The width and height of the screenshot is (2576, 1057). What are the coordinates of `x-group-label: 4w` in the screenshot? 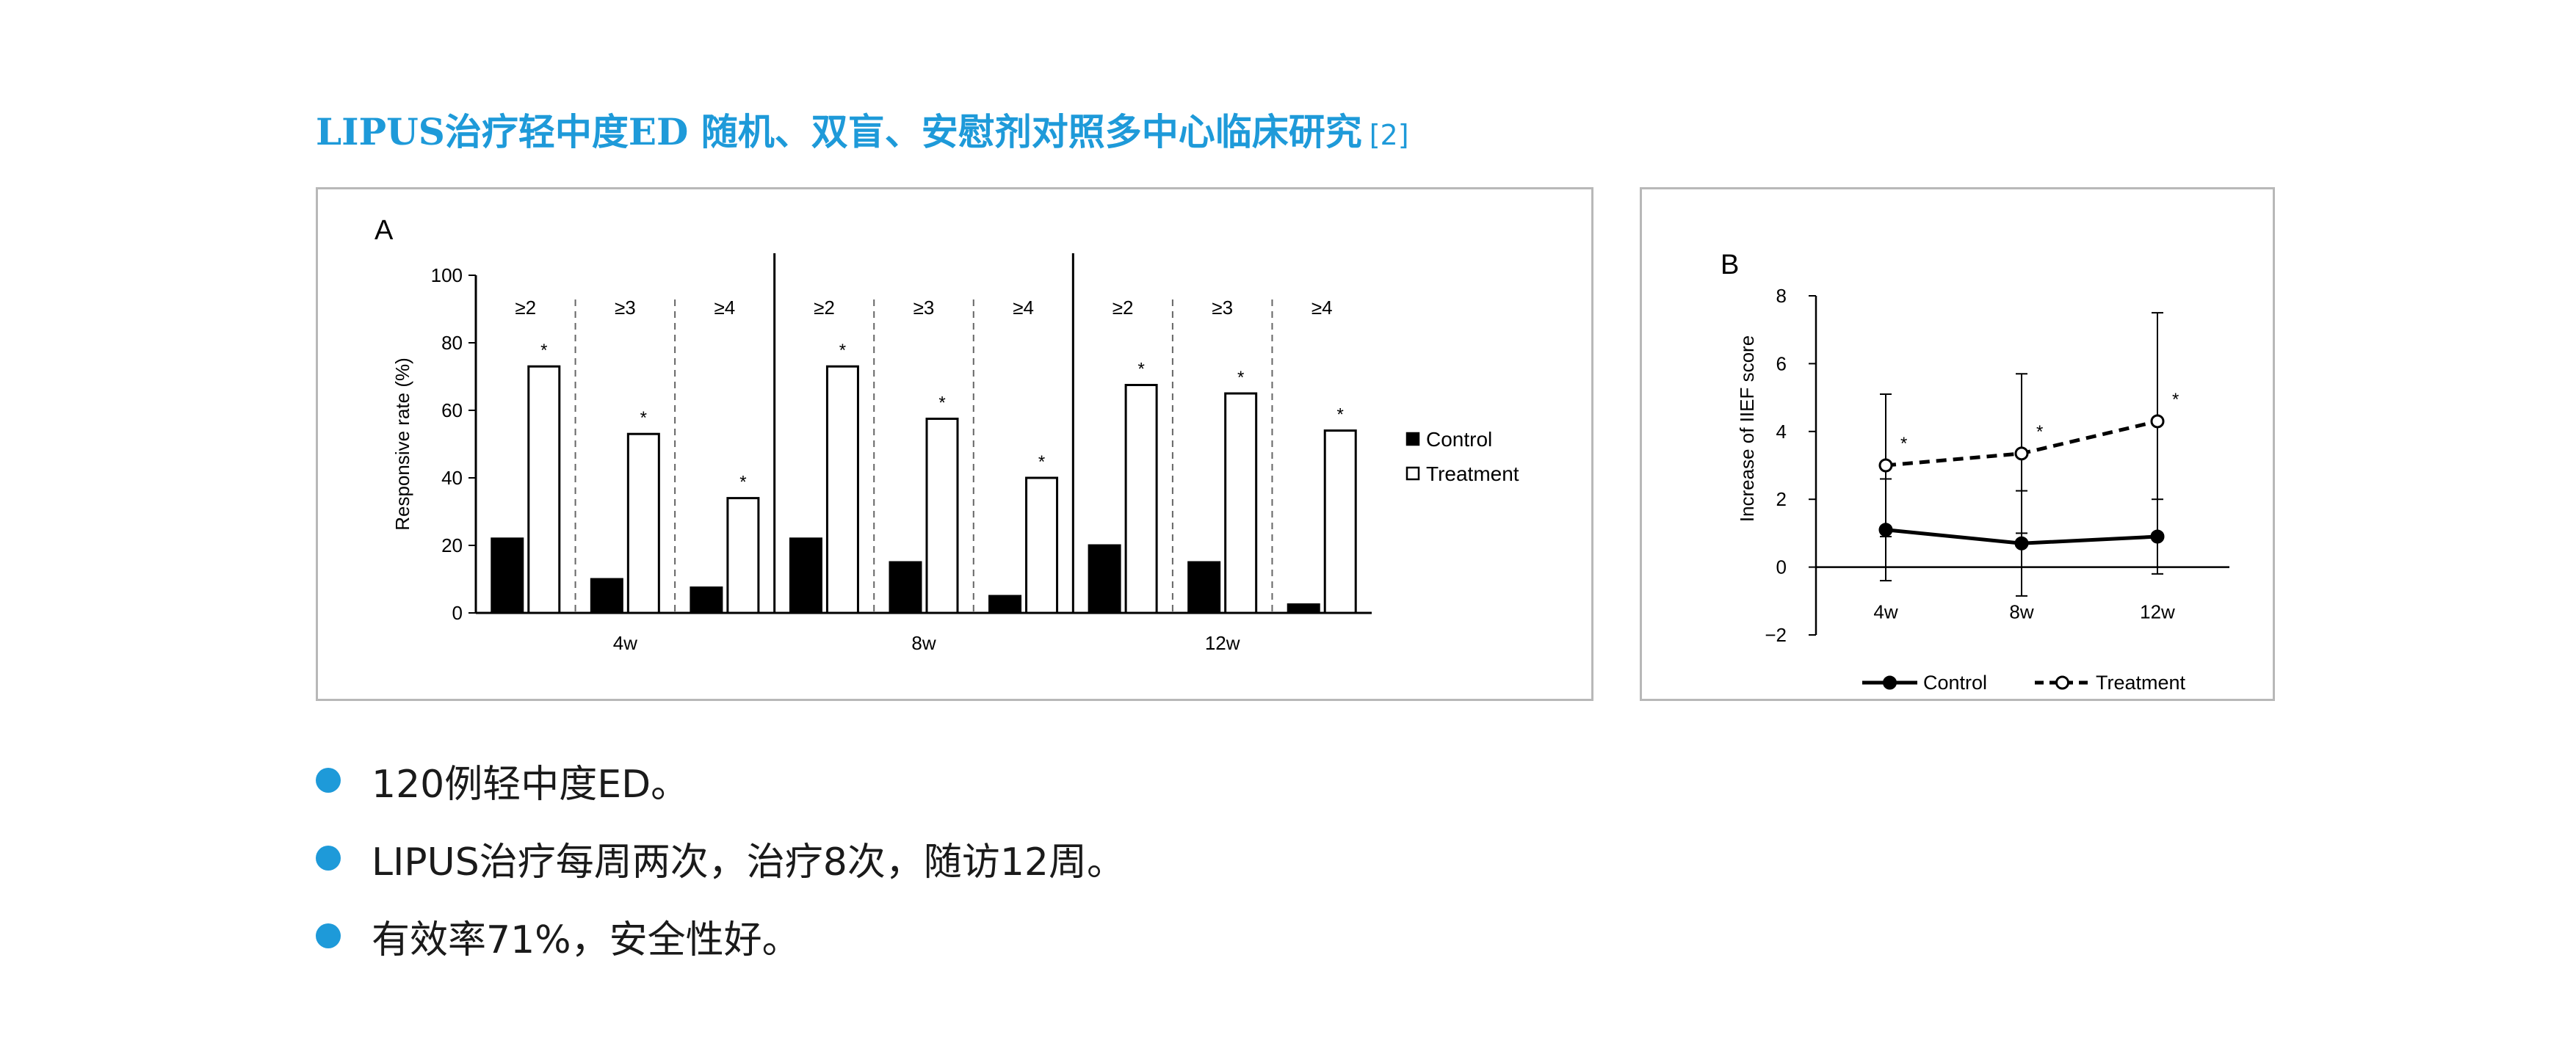 It's located at (625, 643).